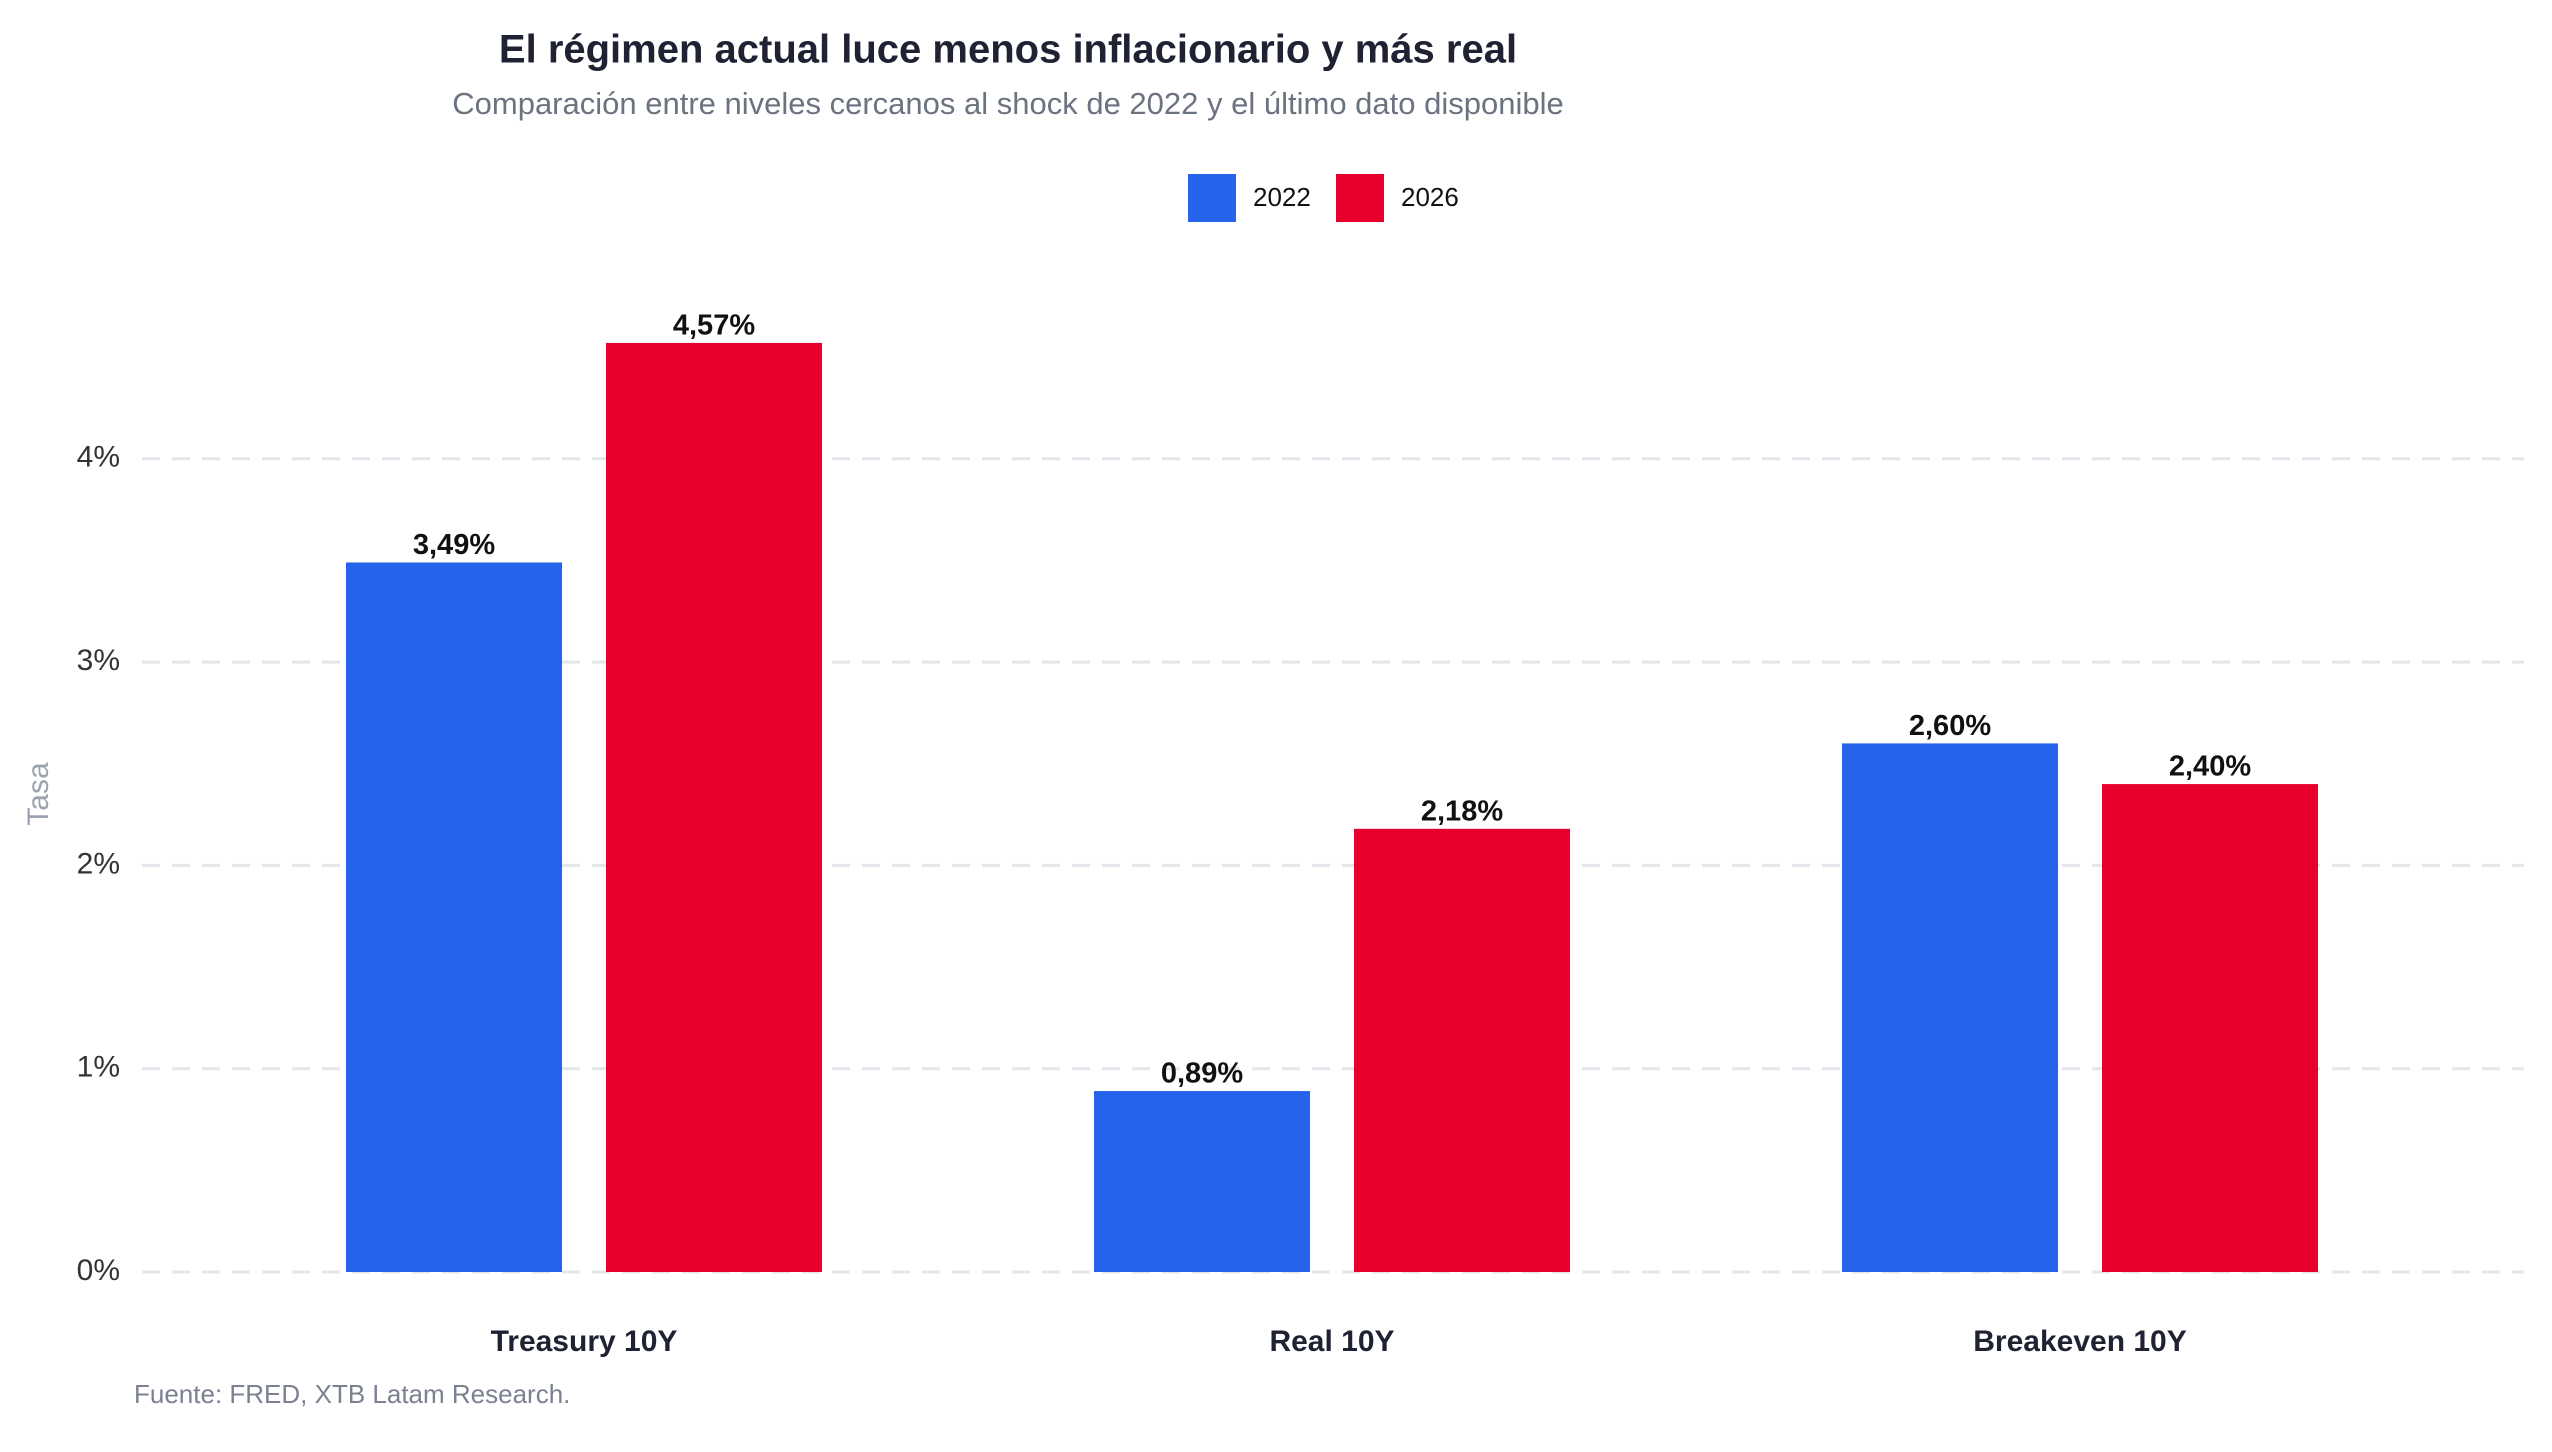  Describe the element at coordinates (38, 794) in the screenshot. I see `y-axis-label: Tasa` at that location.